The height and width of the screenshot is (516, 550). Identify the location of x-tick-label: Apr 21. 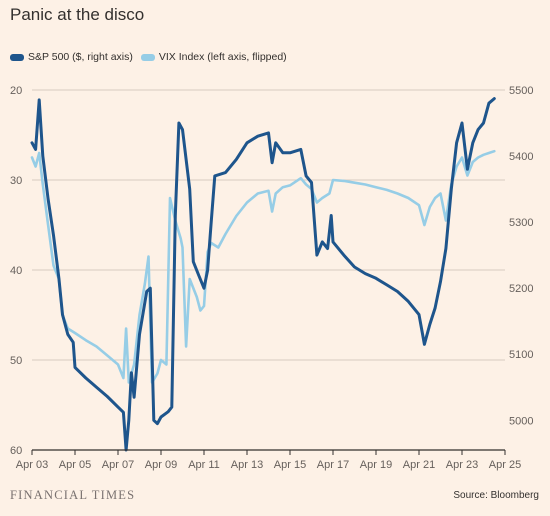
(419, 465).